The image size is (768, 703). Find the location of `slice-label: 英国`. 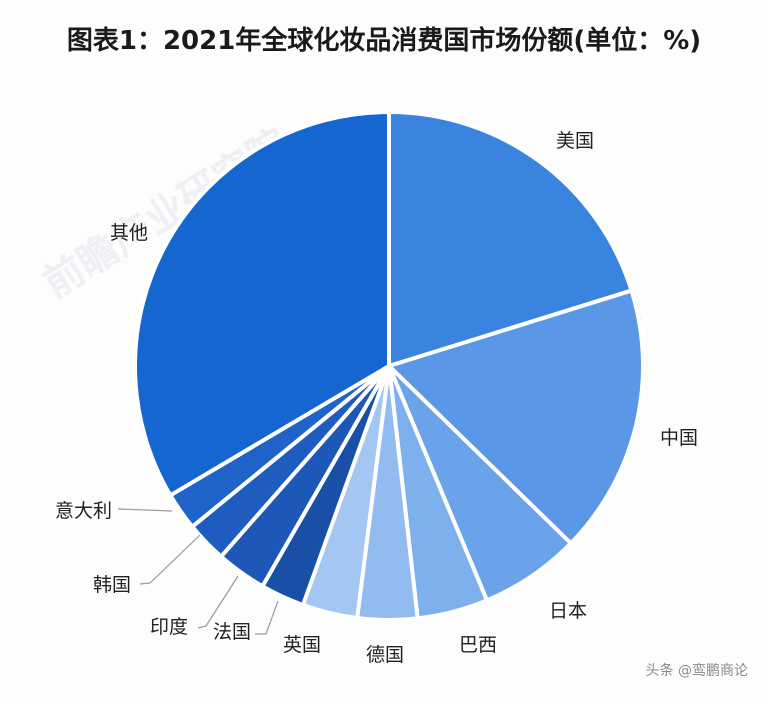

slice-label: 英国 is located at coordinates (302, 645).